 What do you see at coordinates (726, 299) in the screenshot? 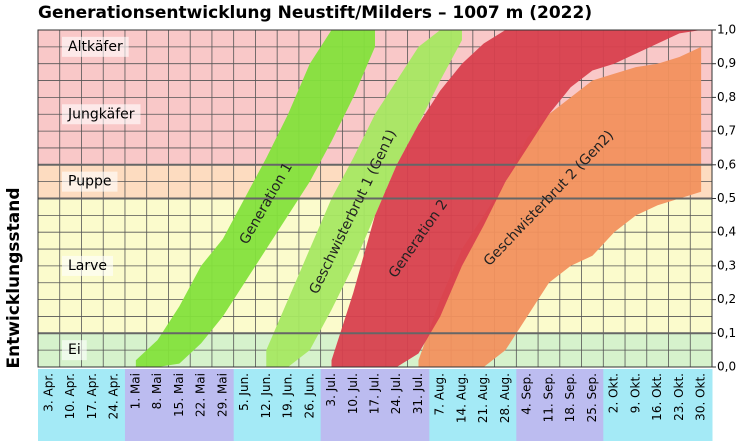
I see `y-tick-label: 0,2` at bounding box center [726, 299].